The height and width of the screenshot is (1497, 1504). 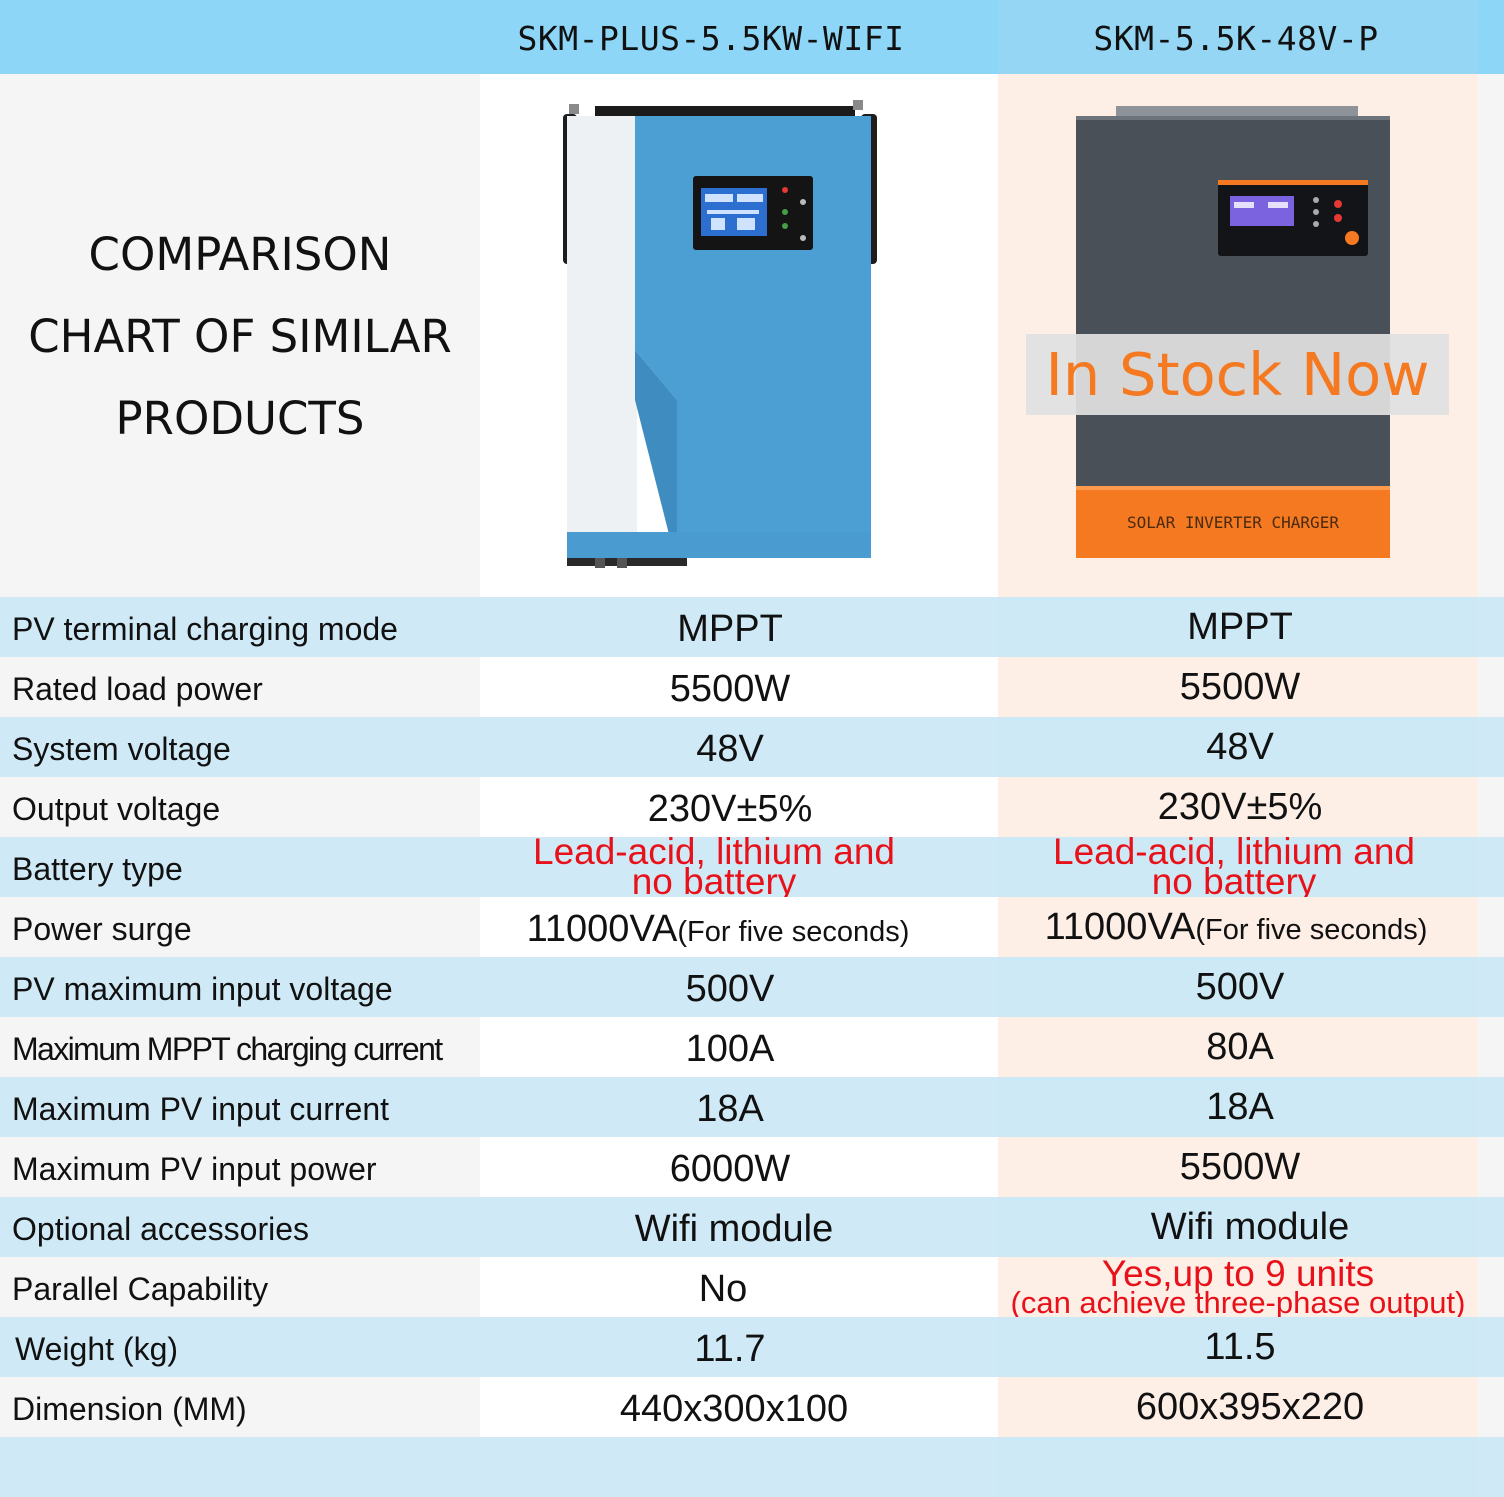 I want to click on spec-label: Rated load power, so click(x=137, y=689).